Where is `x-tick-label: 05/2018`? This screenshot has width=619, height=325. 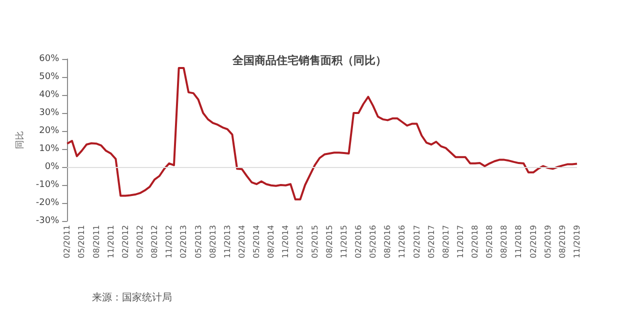
x-tick-label: 05/2018 is located at coordinates (489, 241).